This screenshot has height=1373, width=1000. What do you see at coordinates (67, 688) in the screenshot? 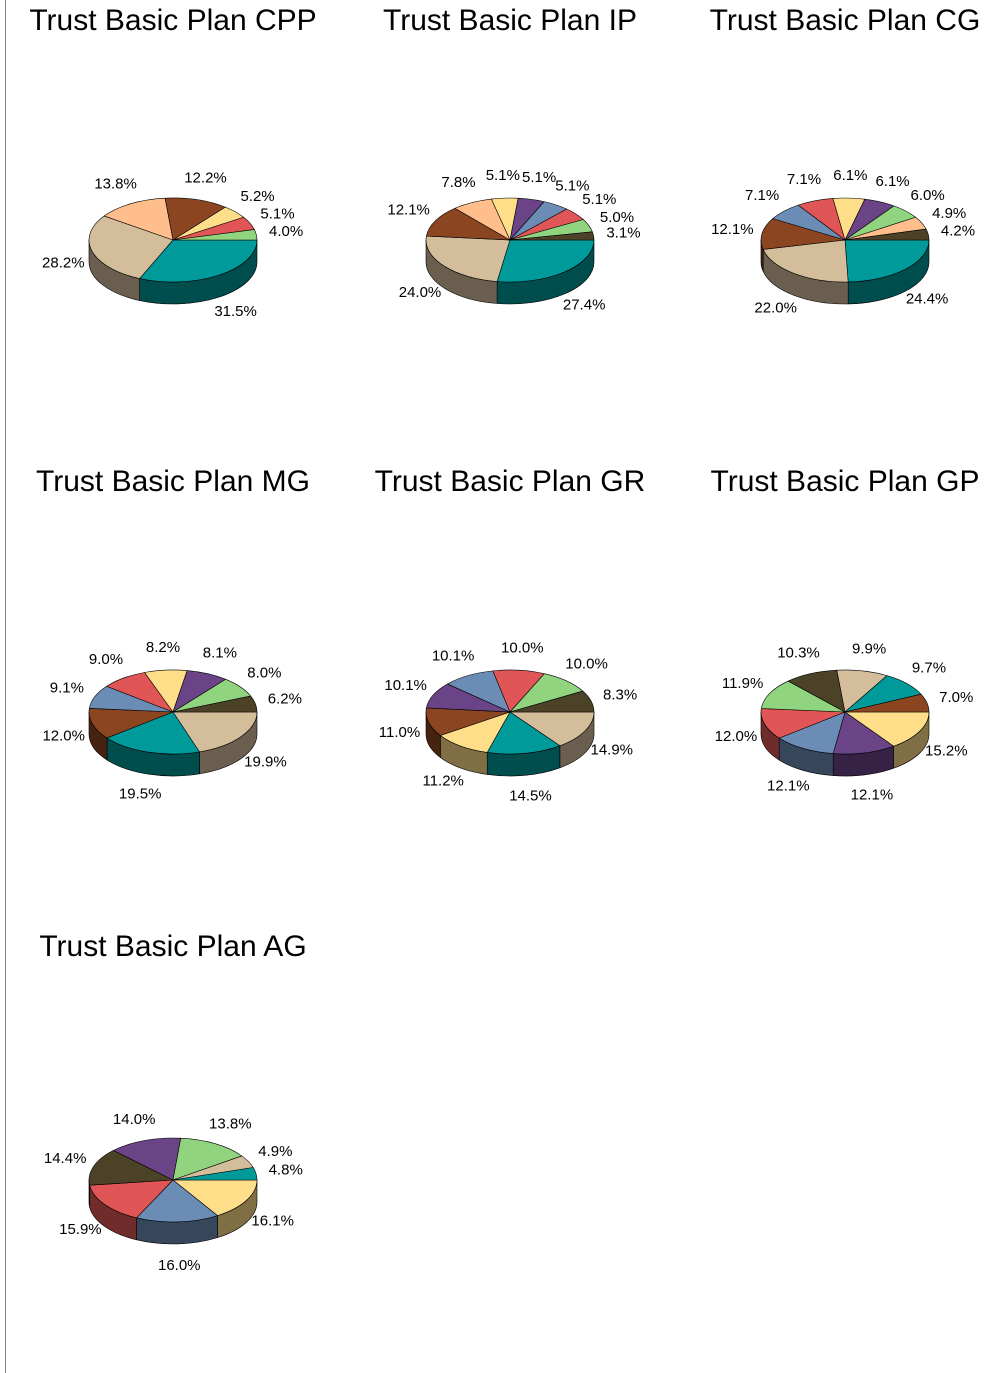
I see `data-label: 9.1%` at bounding box center [67, 688].